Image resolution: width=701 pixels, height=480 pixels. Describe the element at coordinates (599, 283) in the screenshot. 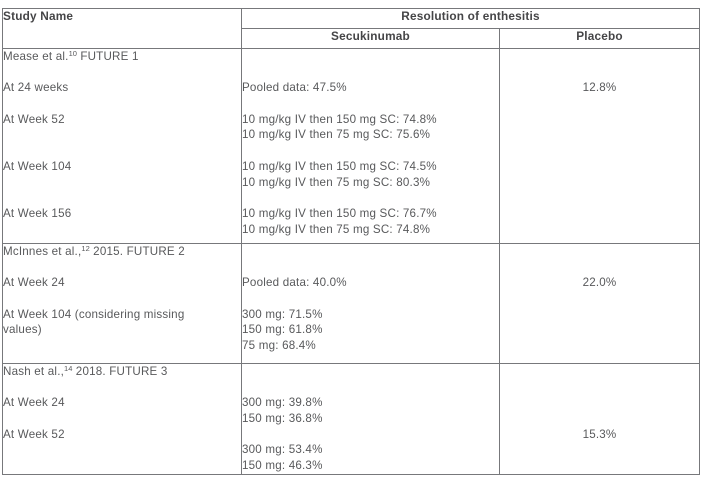

I see `table-text-line: 22.0%` at that location.